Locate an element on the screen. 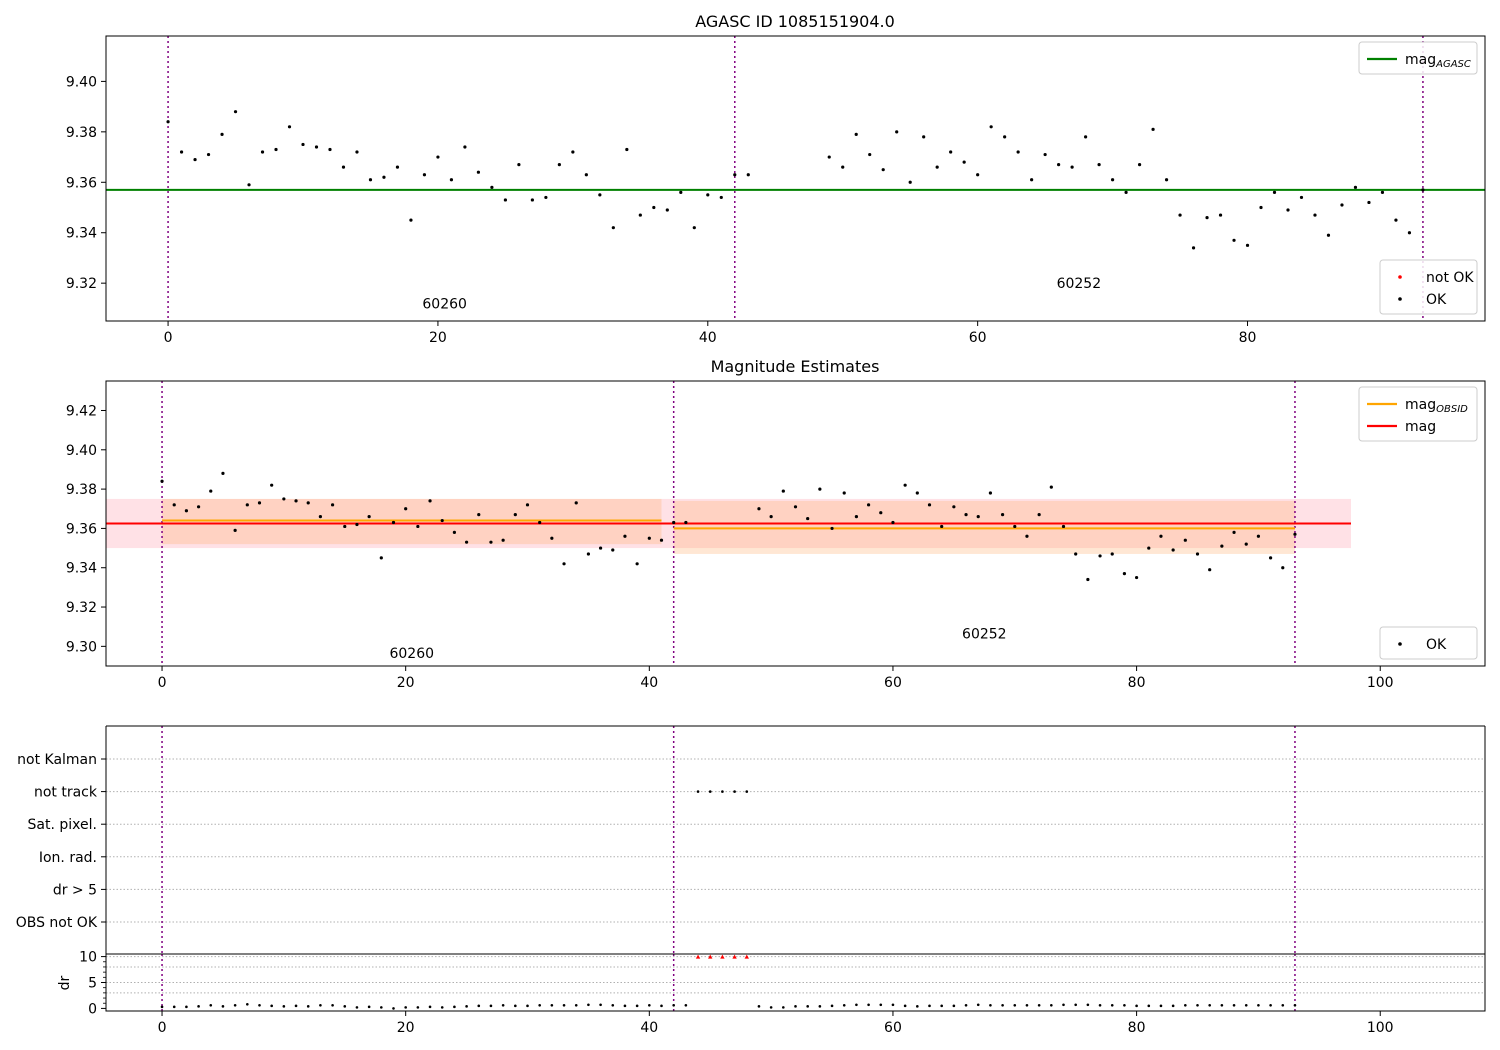 This screenshot has width=1500, height=1050. dr-y-tick-label: 5 is located at coordinates (92, 984).